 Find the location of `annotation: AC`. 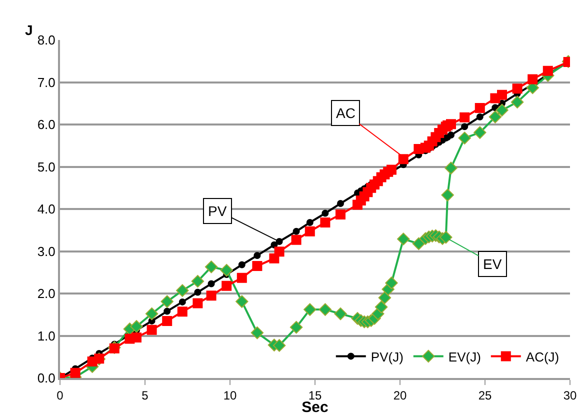

annotation: AC is located at coordinates (346, 113).